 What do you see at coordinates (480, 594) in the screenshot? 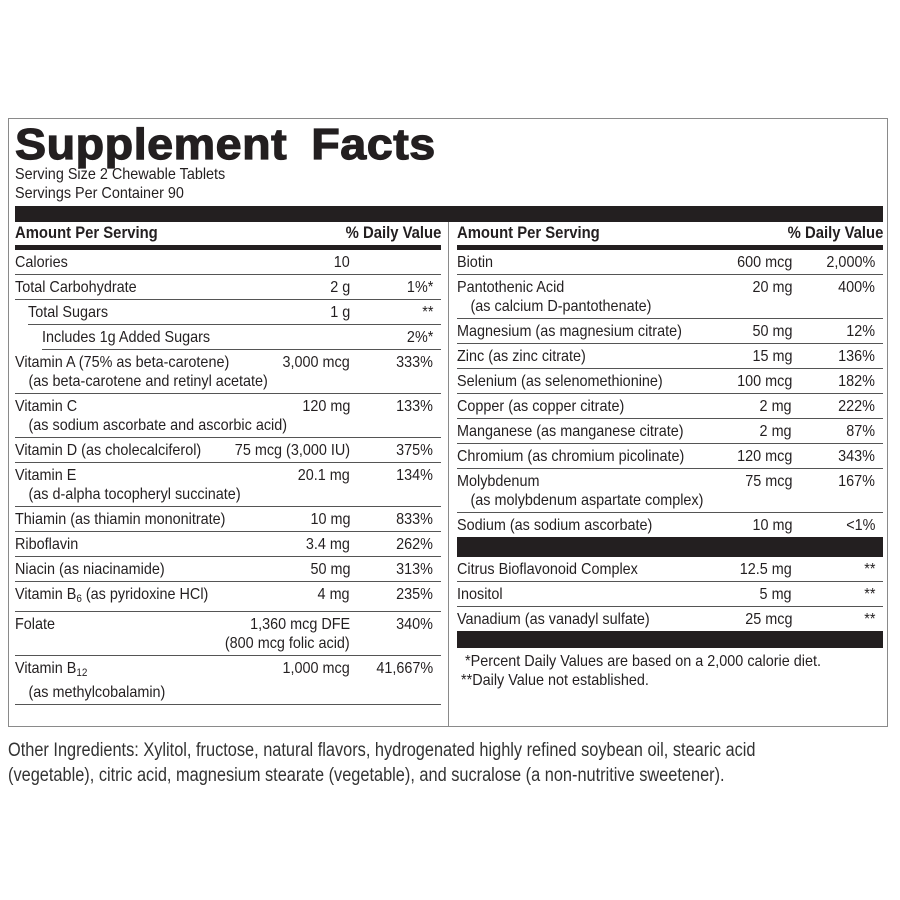
I see `ingredient-name: Inositol` at bounding box center [480, 594].